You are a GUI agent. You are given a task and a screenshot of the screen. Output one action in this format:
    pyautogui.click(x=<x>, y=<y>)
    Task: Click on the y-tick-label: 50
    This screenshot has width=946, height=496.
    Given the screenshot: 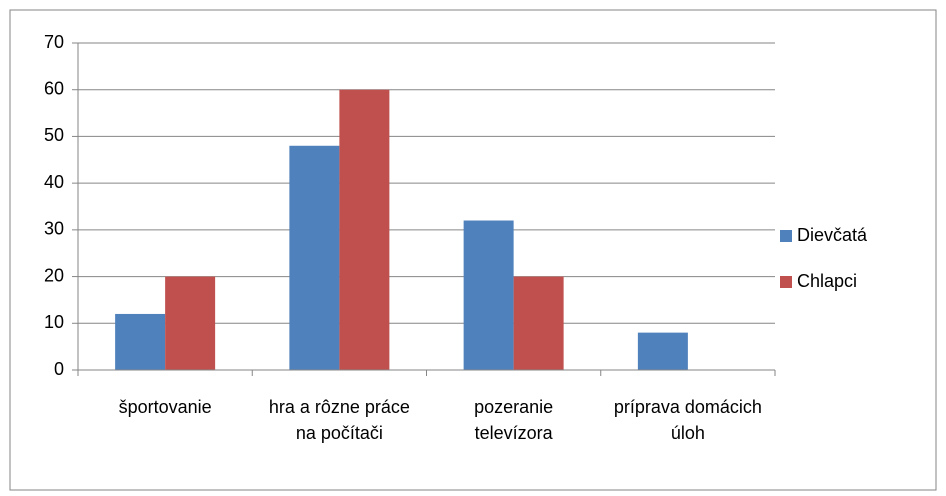 What is the action you would take?
    pyautogui.click(x=54, y=135)
    